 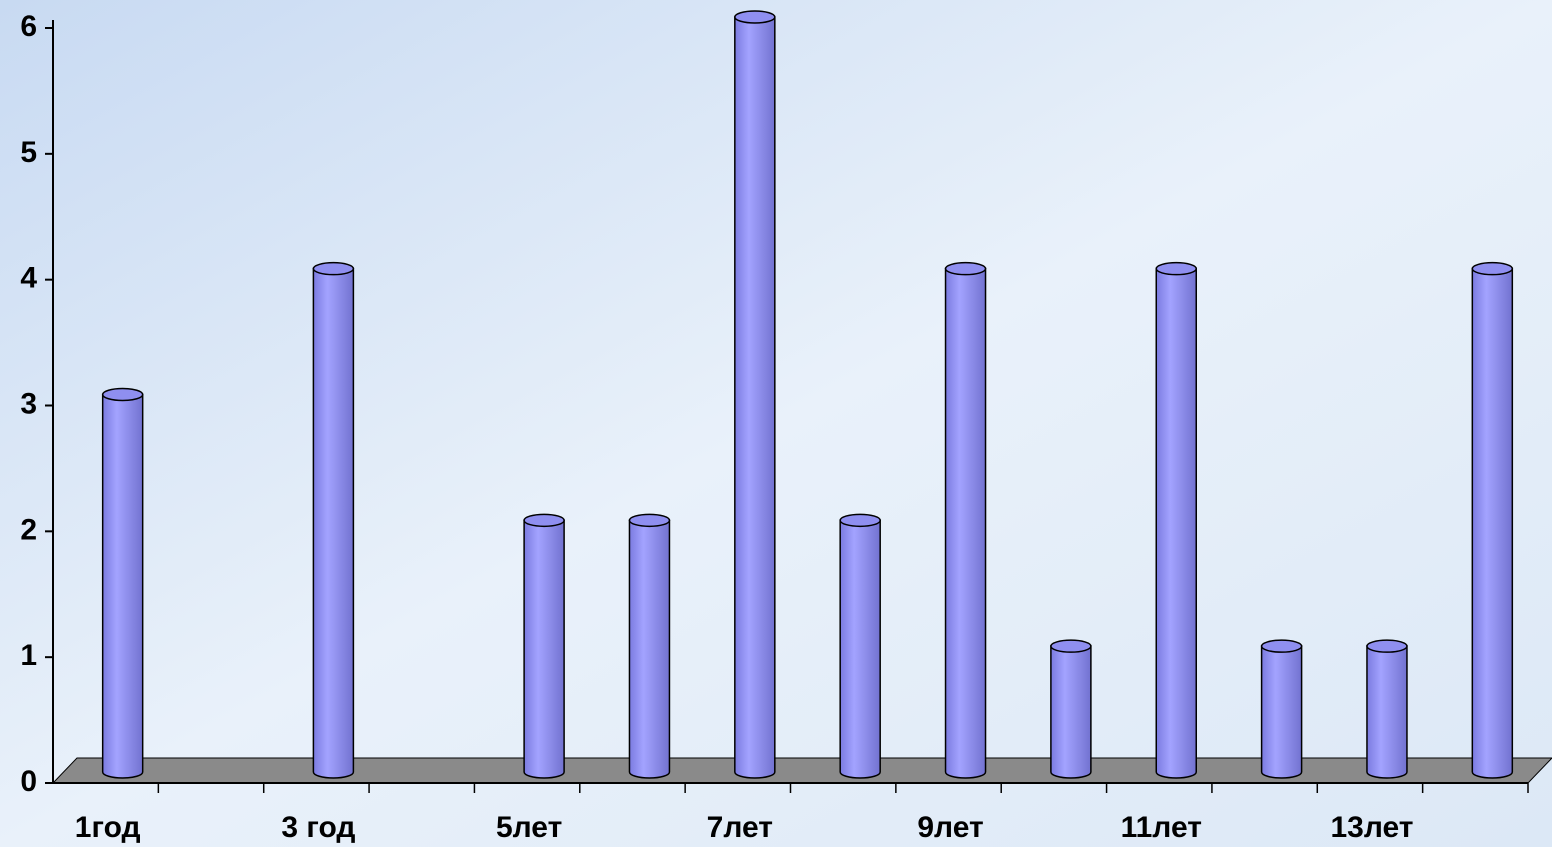 I want to click on y-tick-label: 3, so click(x=28, y=403).